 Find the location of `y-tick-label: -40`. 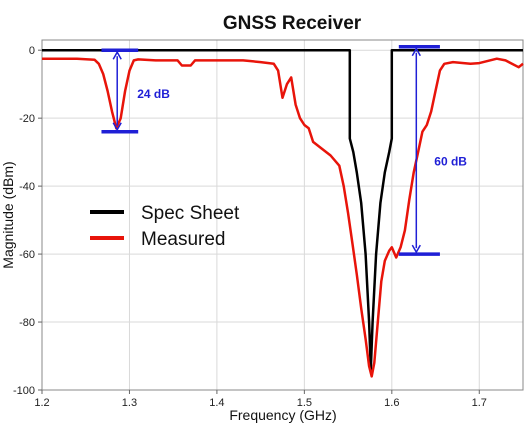

y-tick-label: -40 is located at coordinates (27, 187).